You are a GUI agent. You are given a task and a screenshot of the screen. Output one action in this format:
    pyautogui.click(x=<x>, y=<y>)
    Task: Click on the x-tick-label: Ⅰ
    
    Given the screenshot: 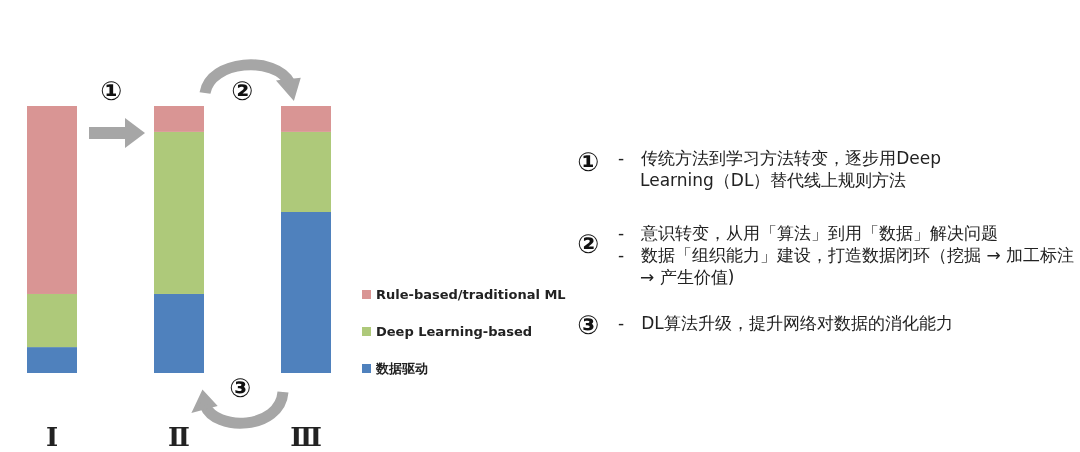 What is the action you would take?
    pyautogui.click(x=52, y=437)
    